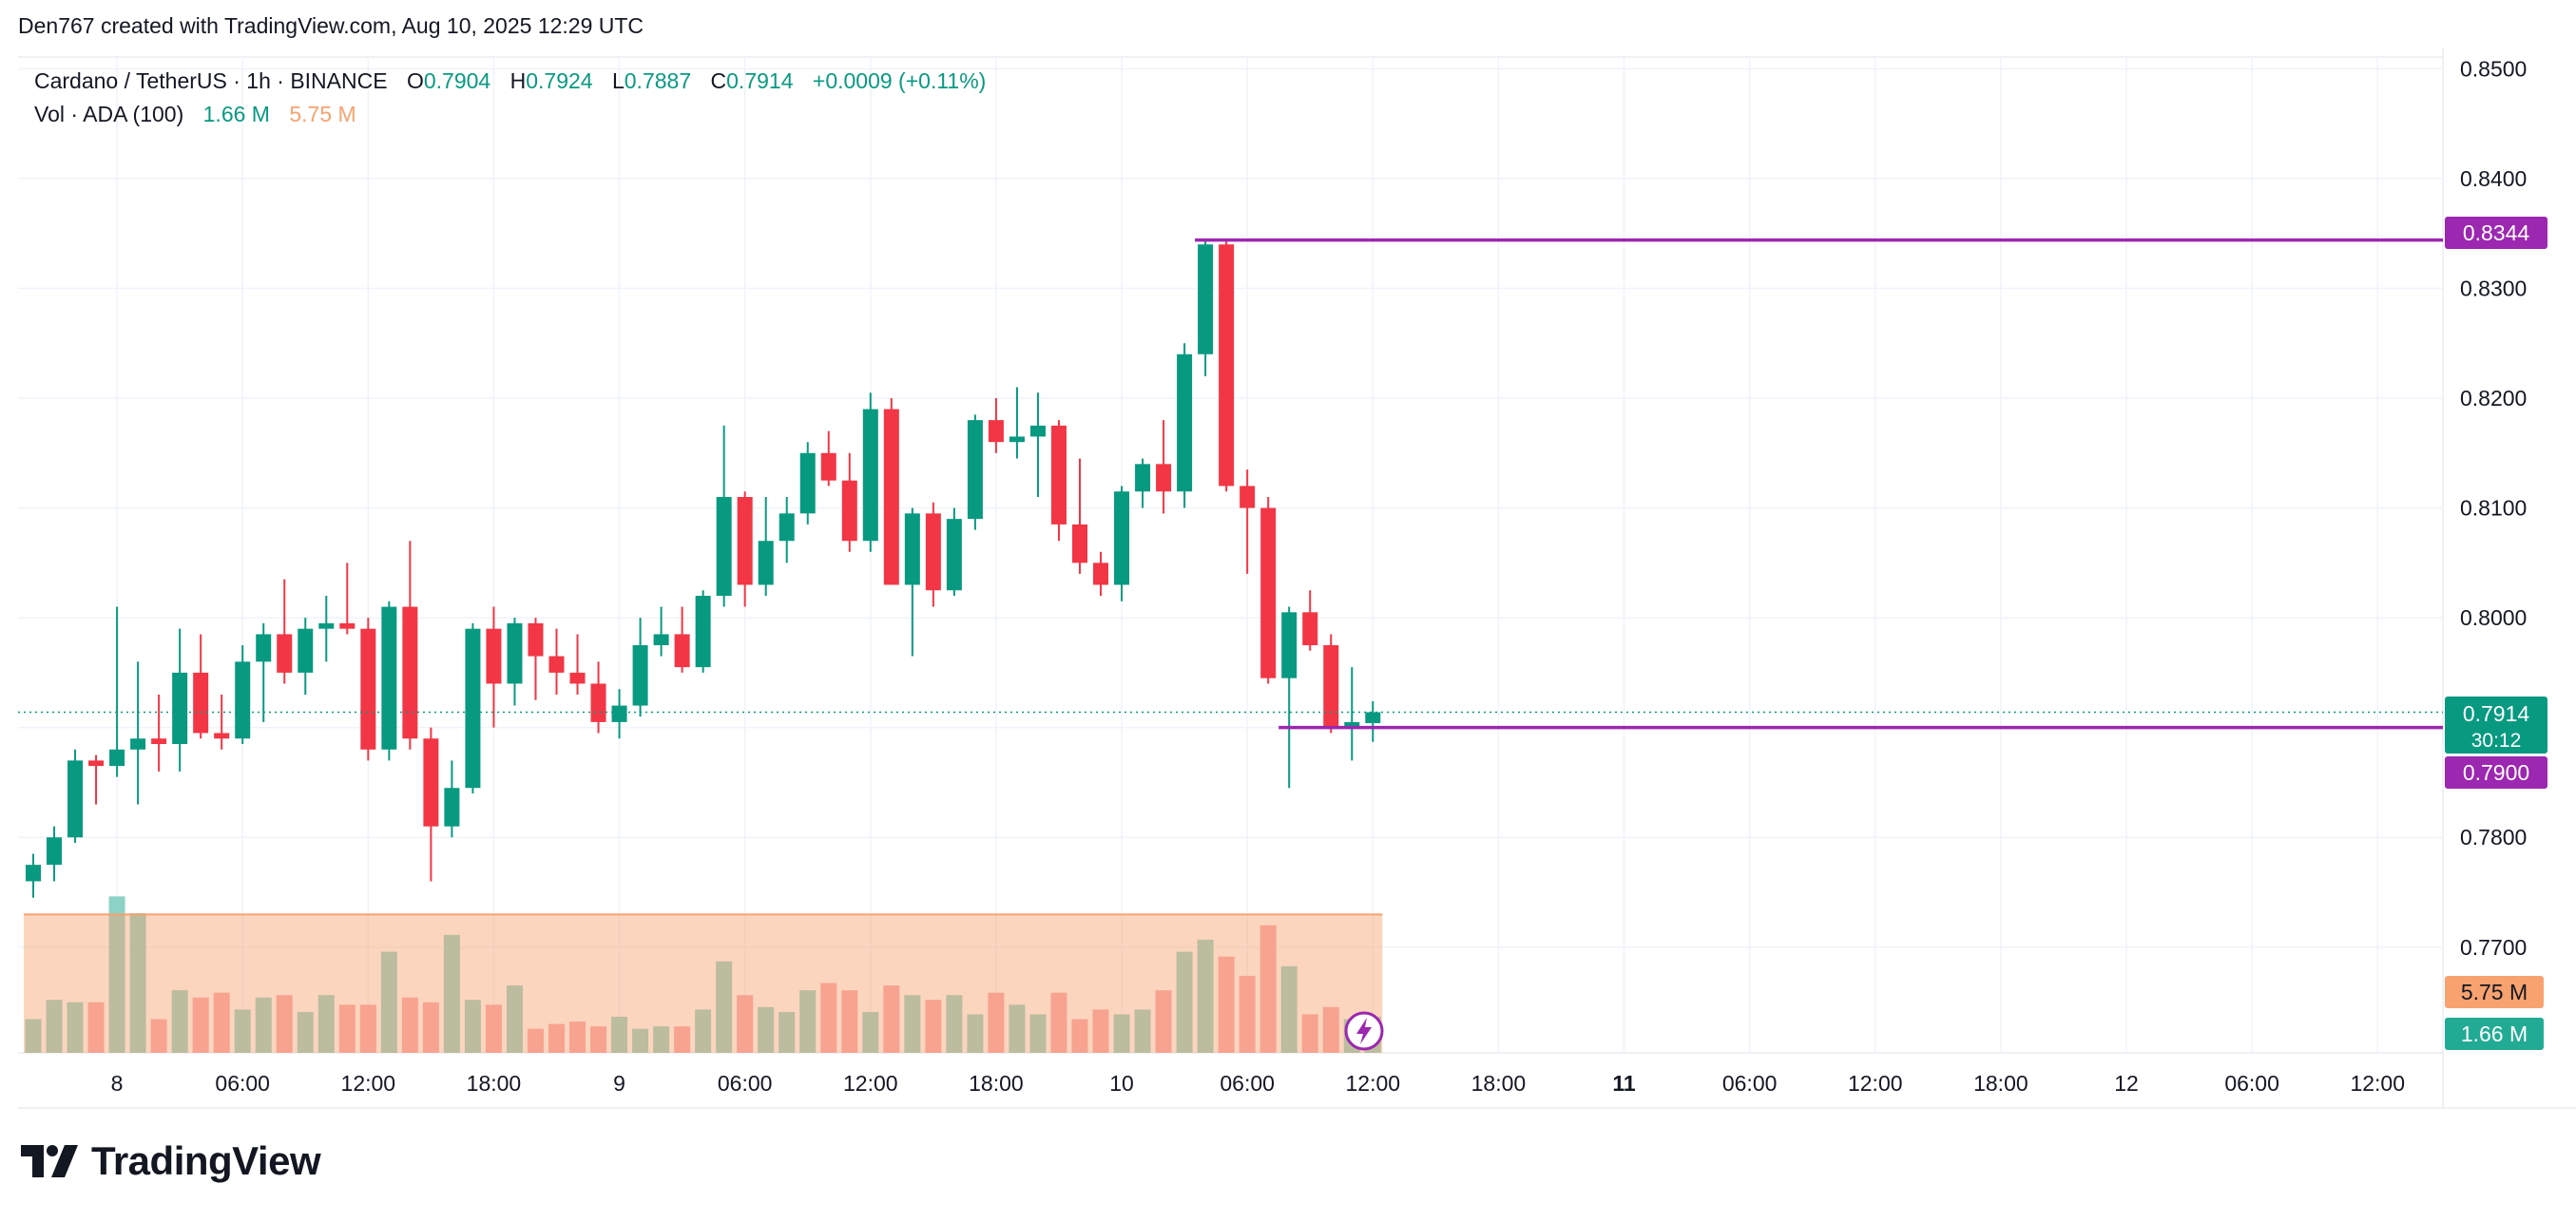 The image size is (2576, 1222). Describe the element at coordinates (2494, 837) in the screenshot. I see `price-tick-label: 0.7800` at that location.